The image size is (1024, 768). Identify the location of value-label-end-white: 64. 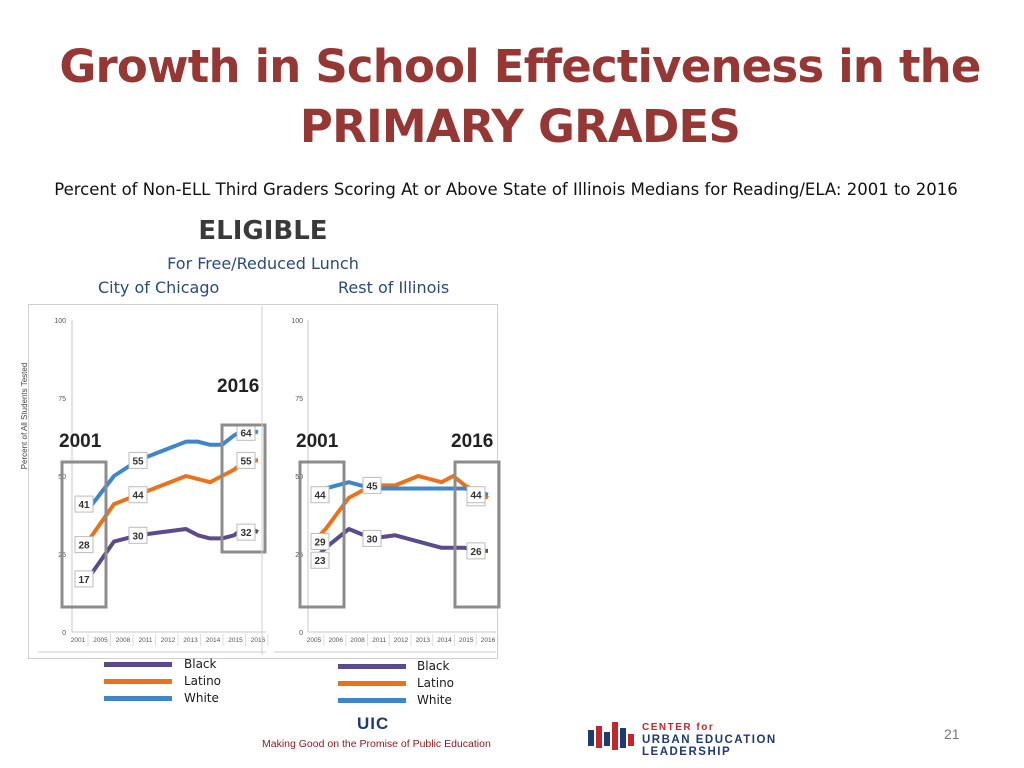
(246, 433).